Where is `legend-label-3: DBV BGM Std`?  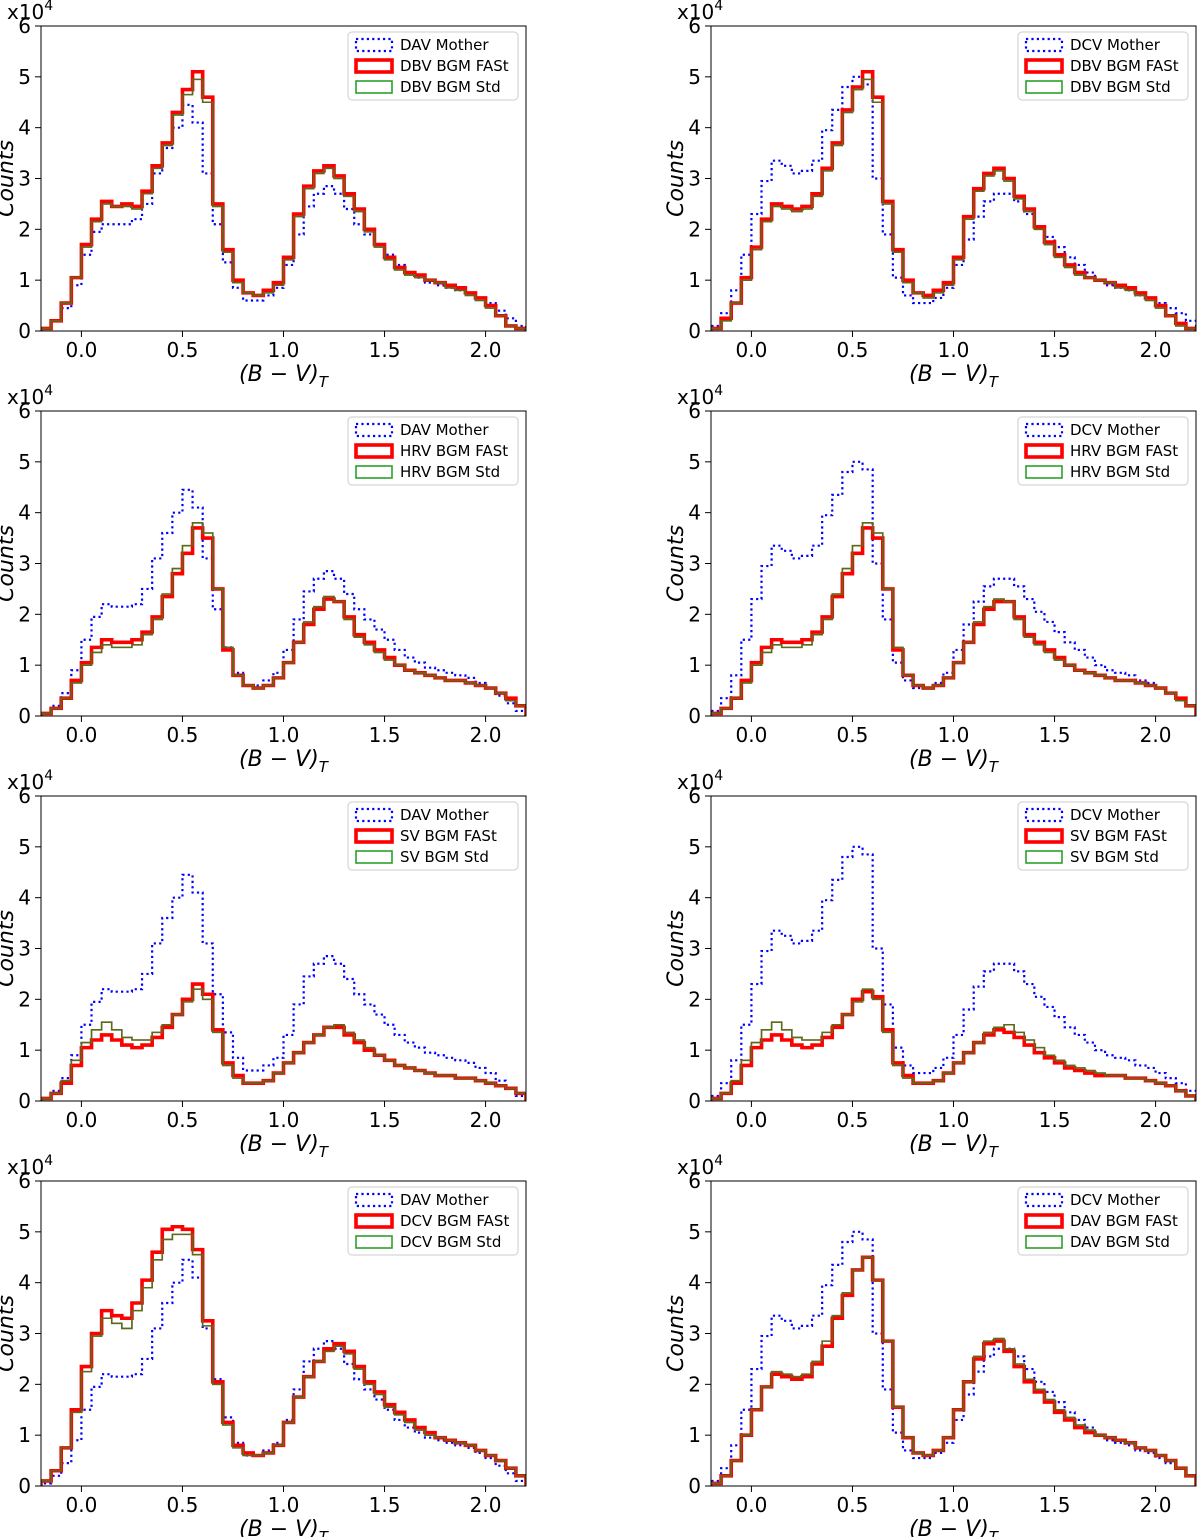 legend-label-3: DBV BGM Std is located at coordinates (450, 87).